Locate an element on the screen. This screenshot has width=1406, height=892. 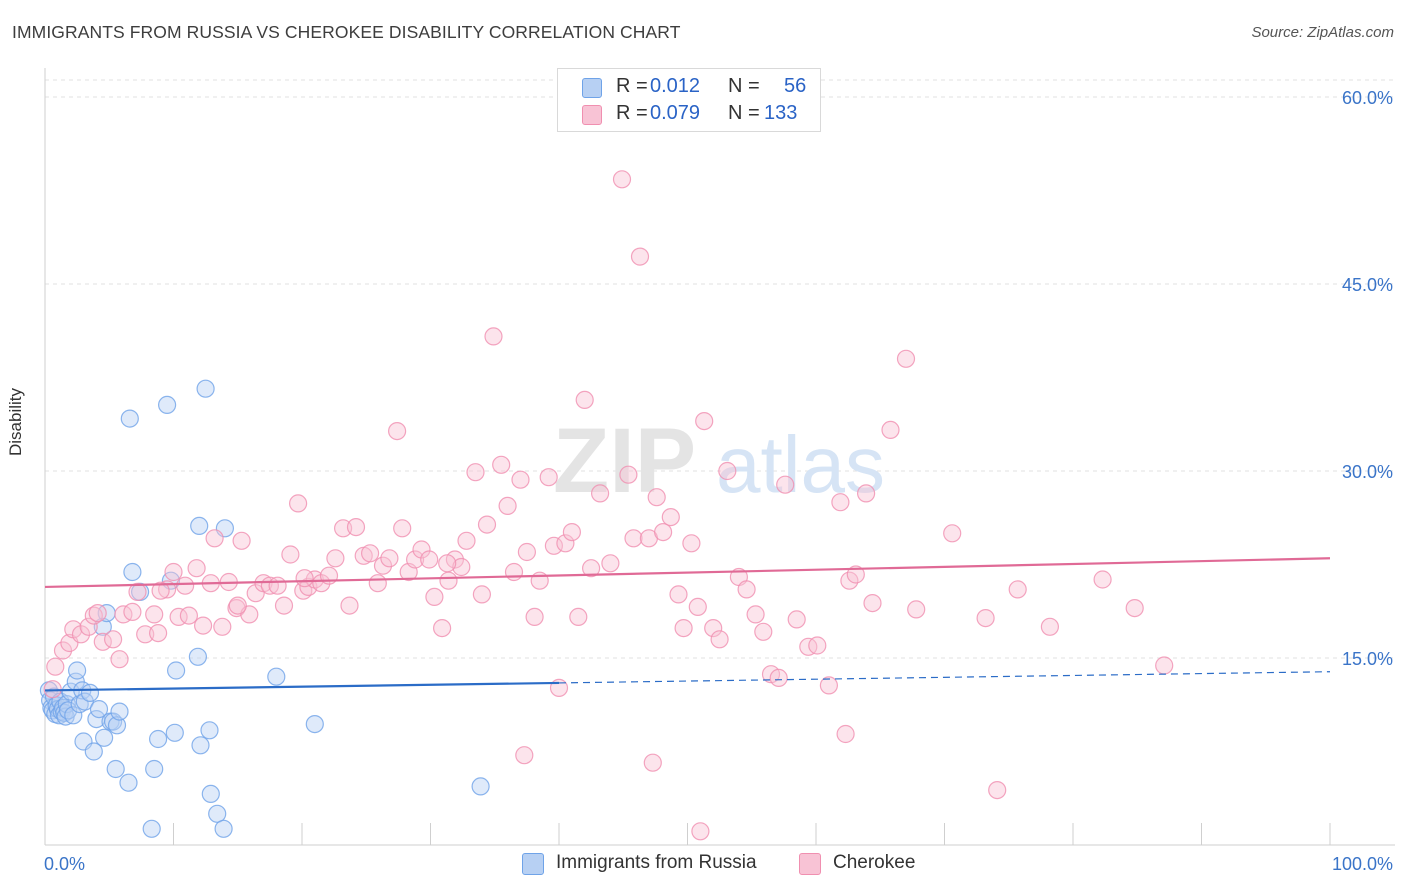
legend-n-value: 133 is located at coordinates (781, 113).